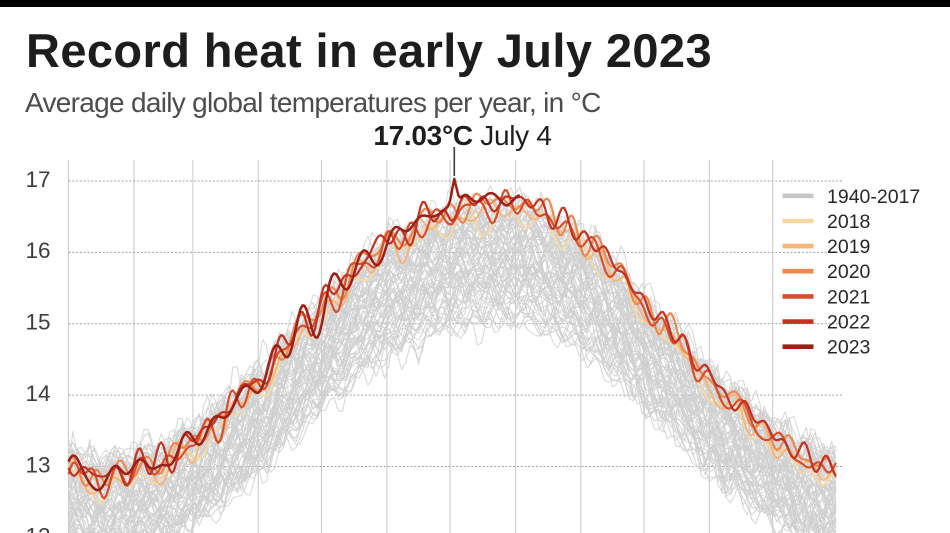  Describe the element at coordinates (848, 348) in the screenshot. I see `svg-text: 2023` at that location.